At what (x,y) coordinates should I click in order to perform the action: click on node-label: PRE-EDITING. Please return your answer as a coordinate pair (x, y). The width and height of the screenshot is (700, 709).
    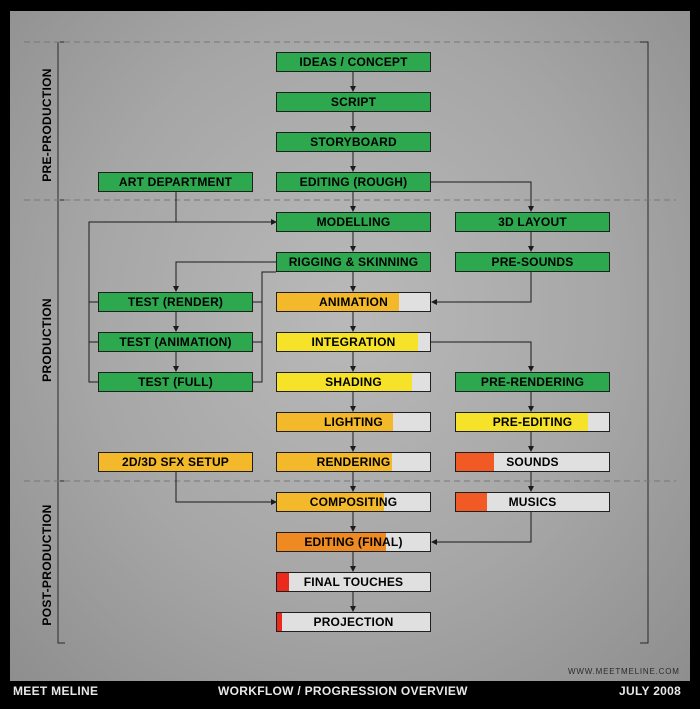
    Looking at the image, I should click on (532, 422).